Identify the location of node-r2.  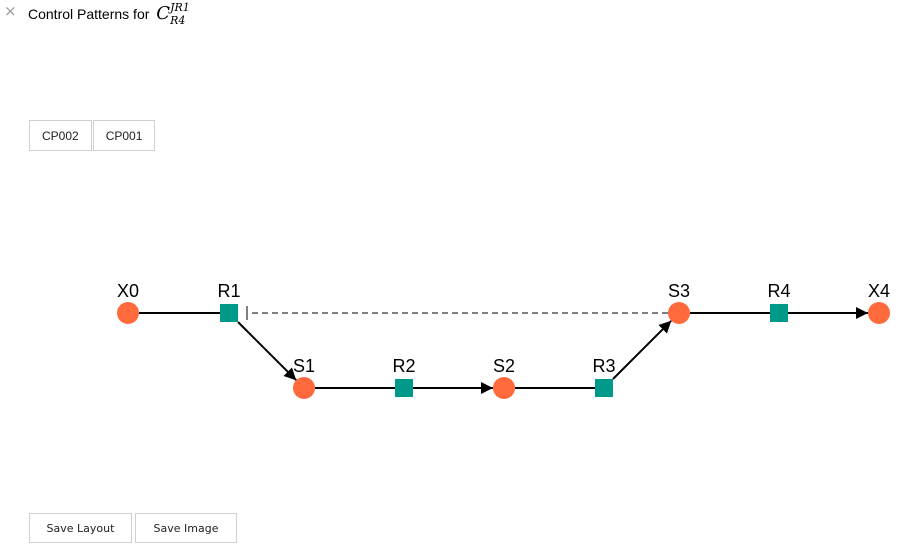
(404, 388).